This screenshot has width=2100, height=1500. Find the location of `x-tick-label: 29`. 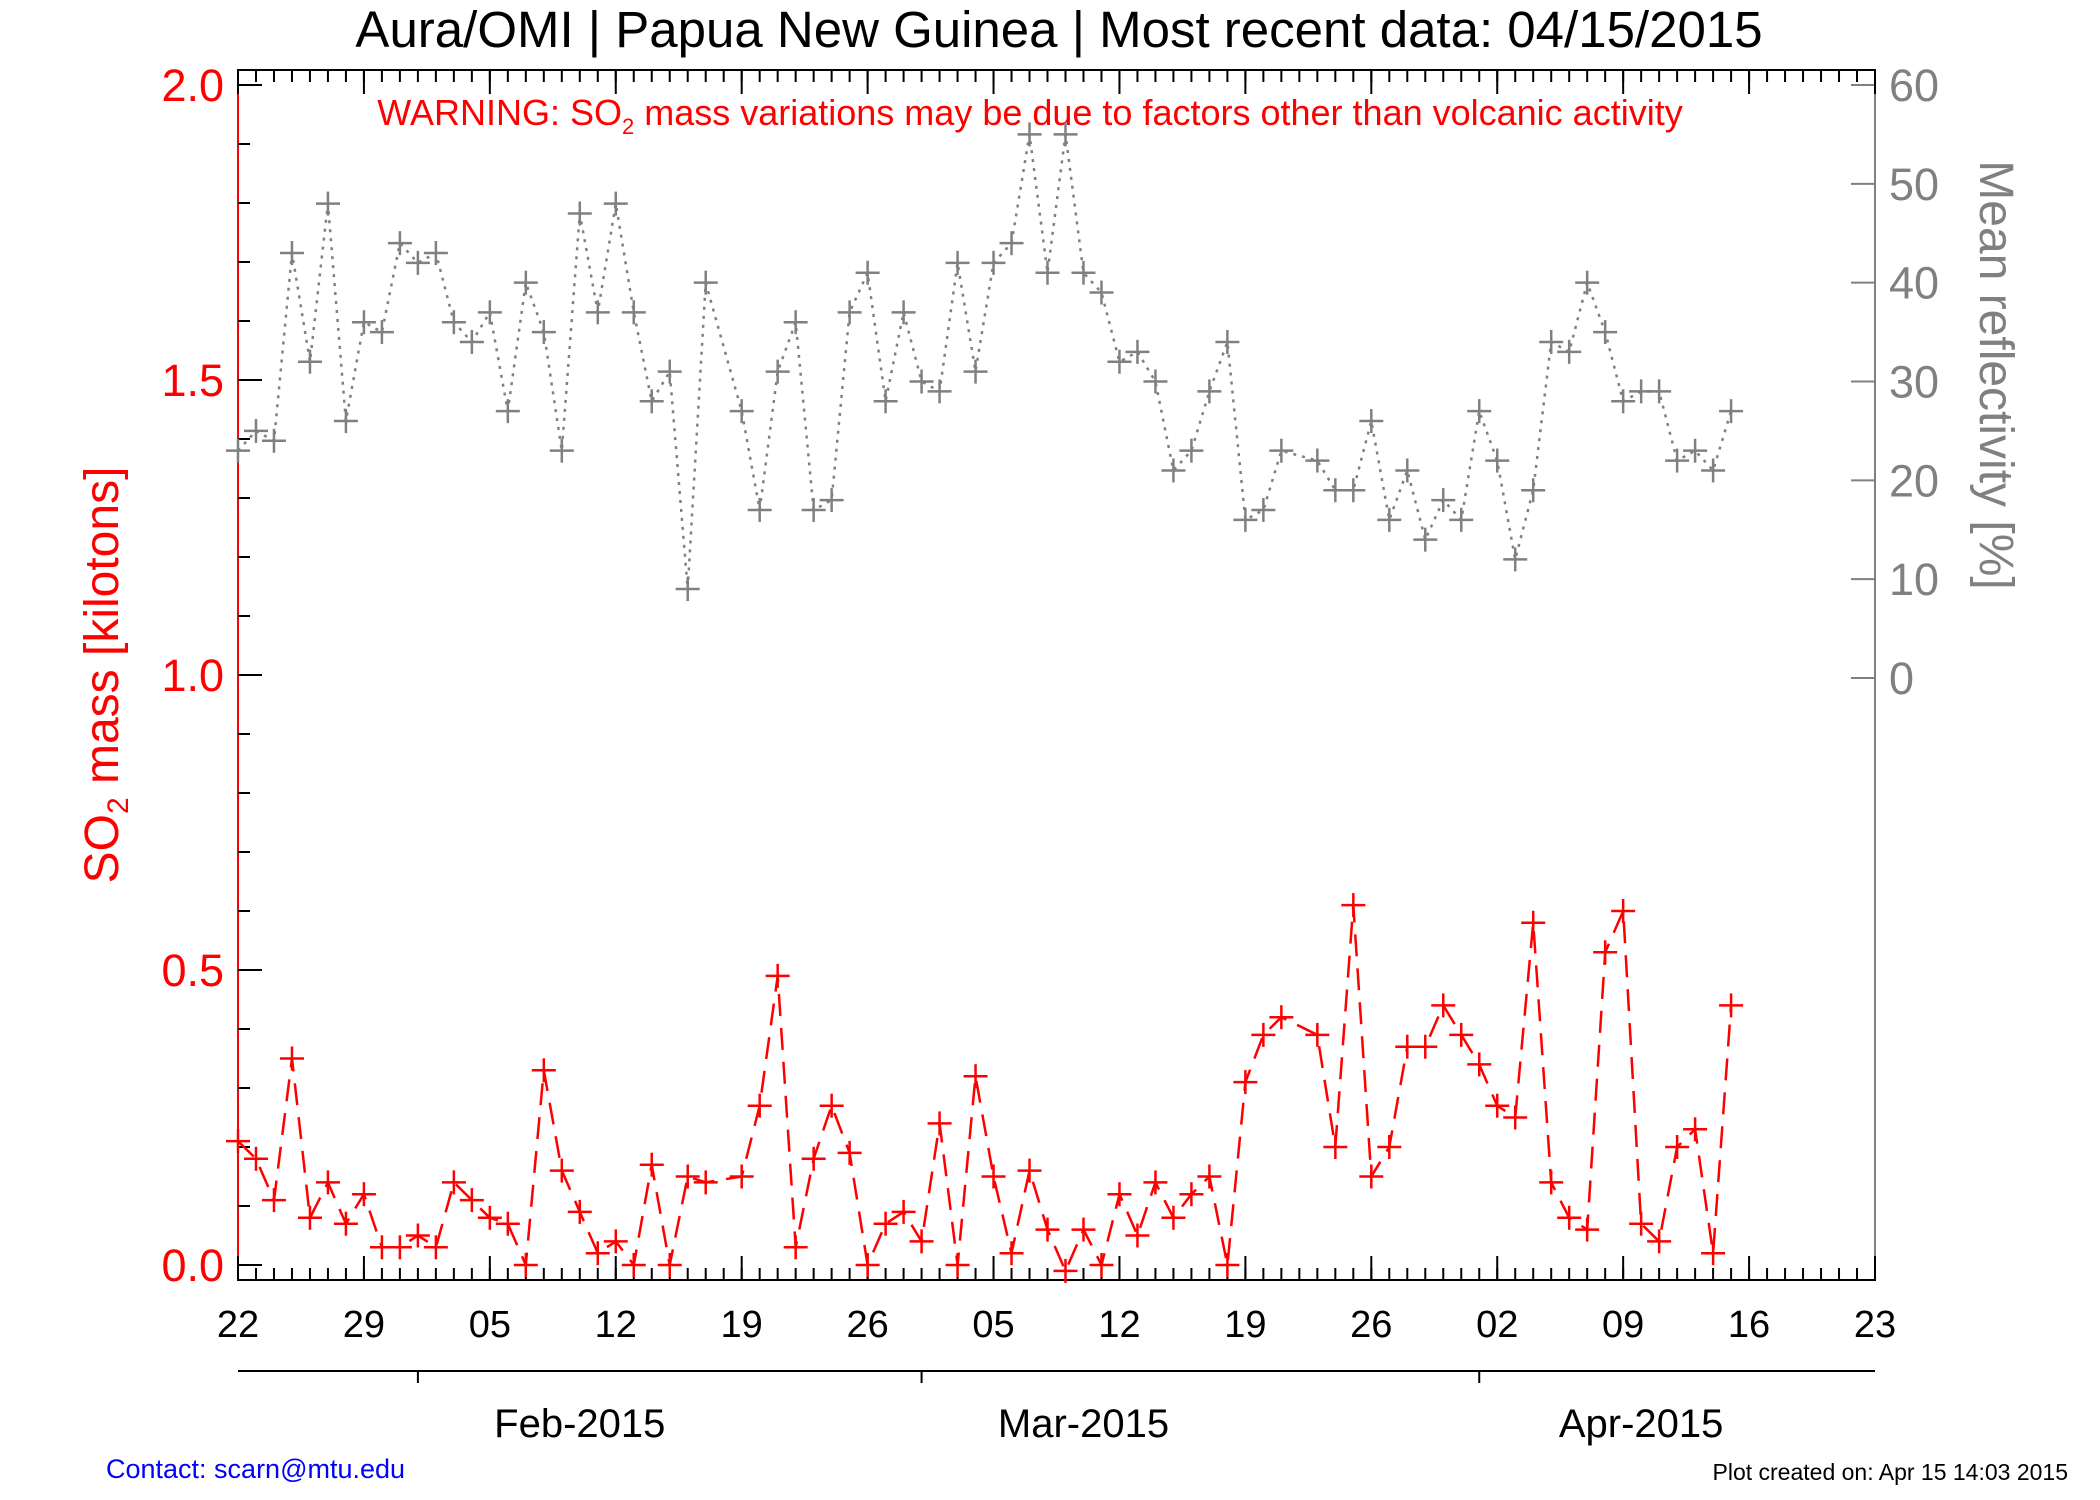

x-tick-label: 29 is located at coordinates (364, 1325).